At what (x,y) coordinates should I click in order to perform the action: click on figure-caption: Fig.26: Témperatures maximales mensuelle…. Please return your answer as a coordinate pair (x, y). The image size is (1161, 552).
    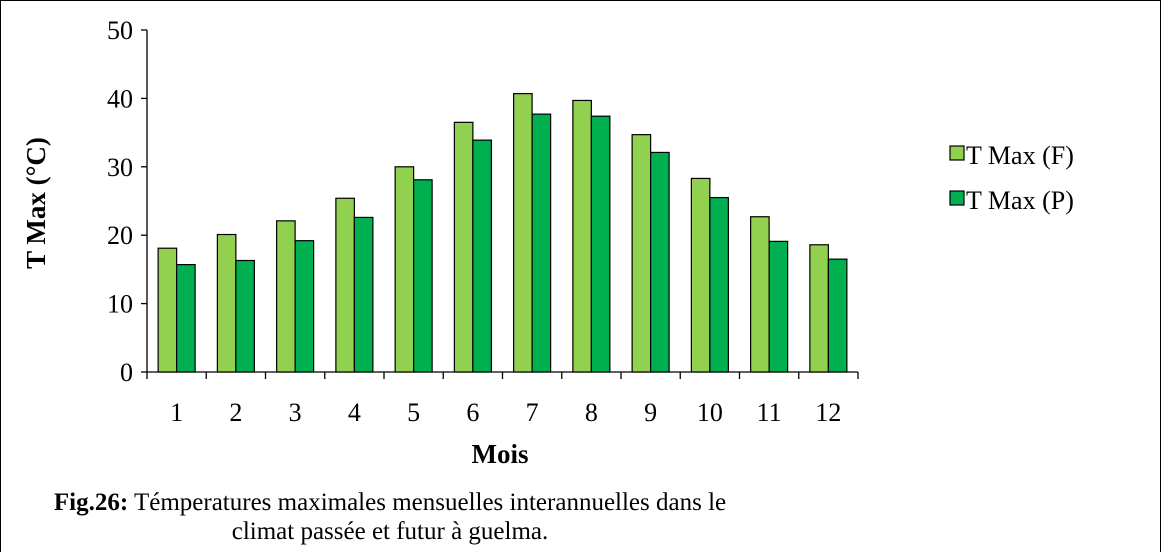
    Looking at the image, I should click on (390, 517).